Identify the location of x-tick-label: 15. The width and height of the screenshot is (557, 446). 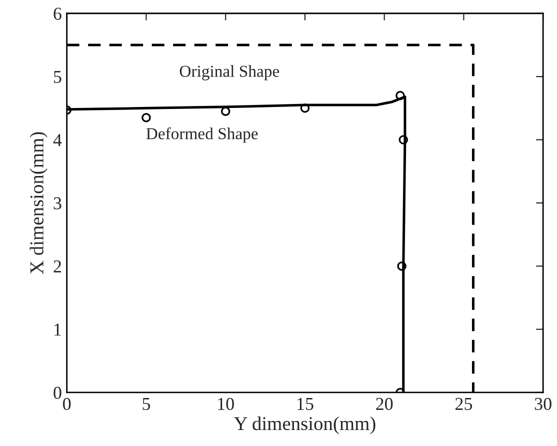
(306, 404).